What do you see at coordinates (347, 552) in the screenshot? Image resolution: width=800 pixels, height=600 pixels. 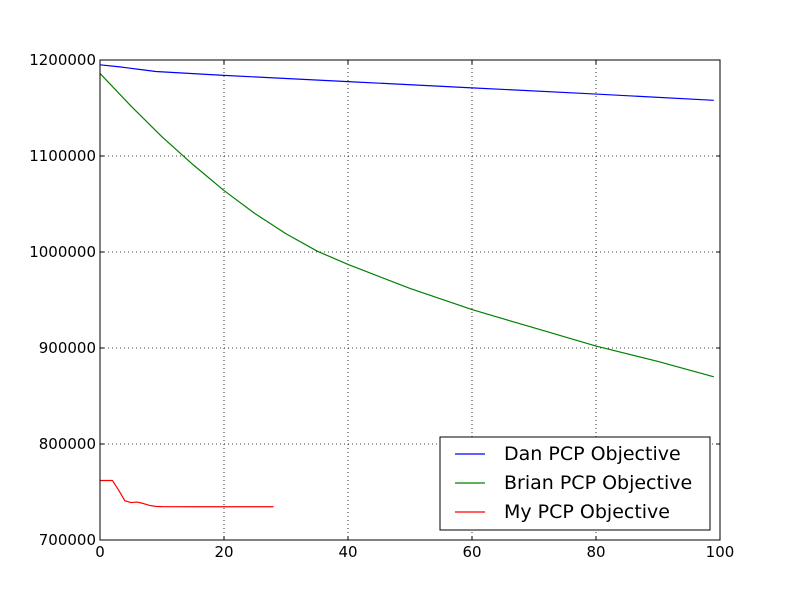 I see `x-tick-label: 40` at bounding box center [347, 552].